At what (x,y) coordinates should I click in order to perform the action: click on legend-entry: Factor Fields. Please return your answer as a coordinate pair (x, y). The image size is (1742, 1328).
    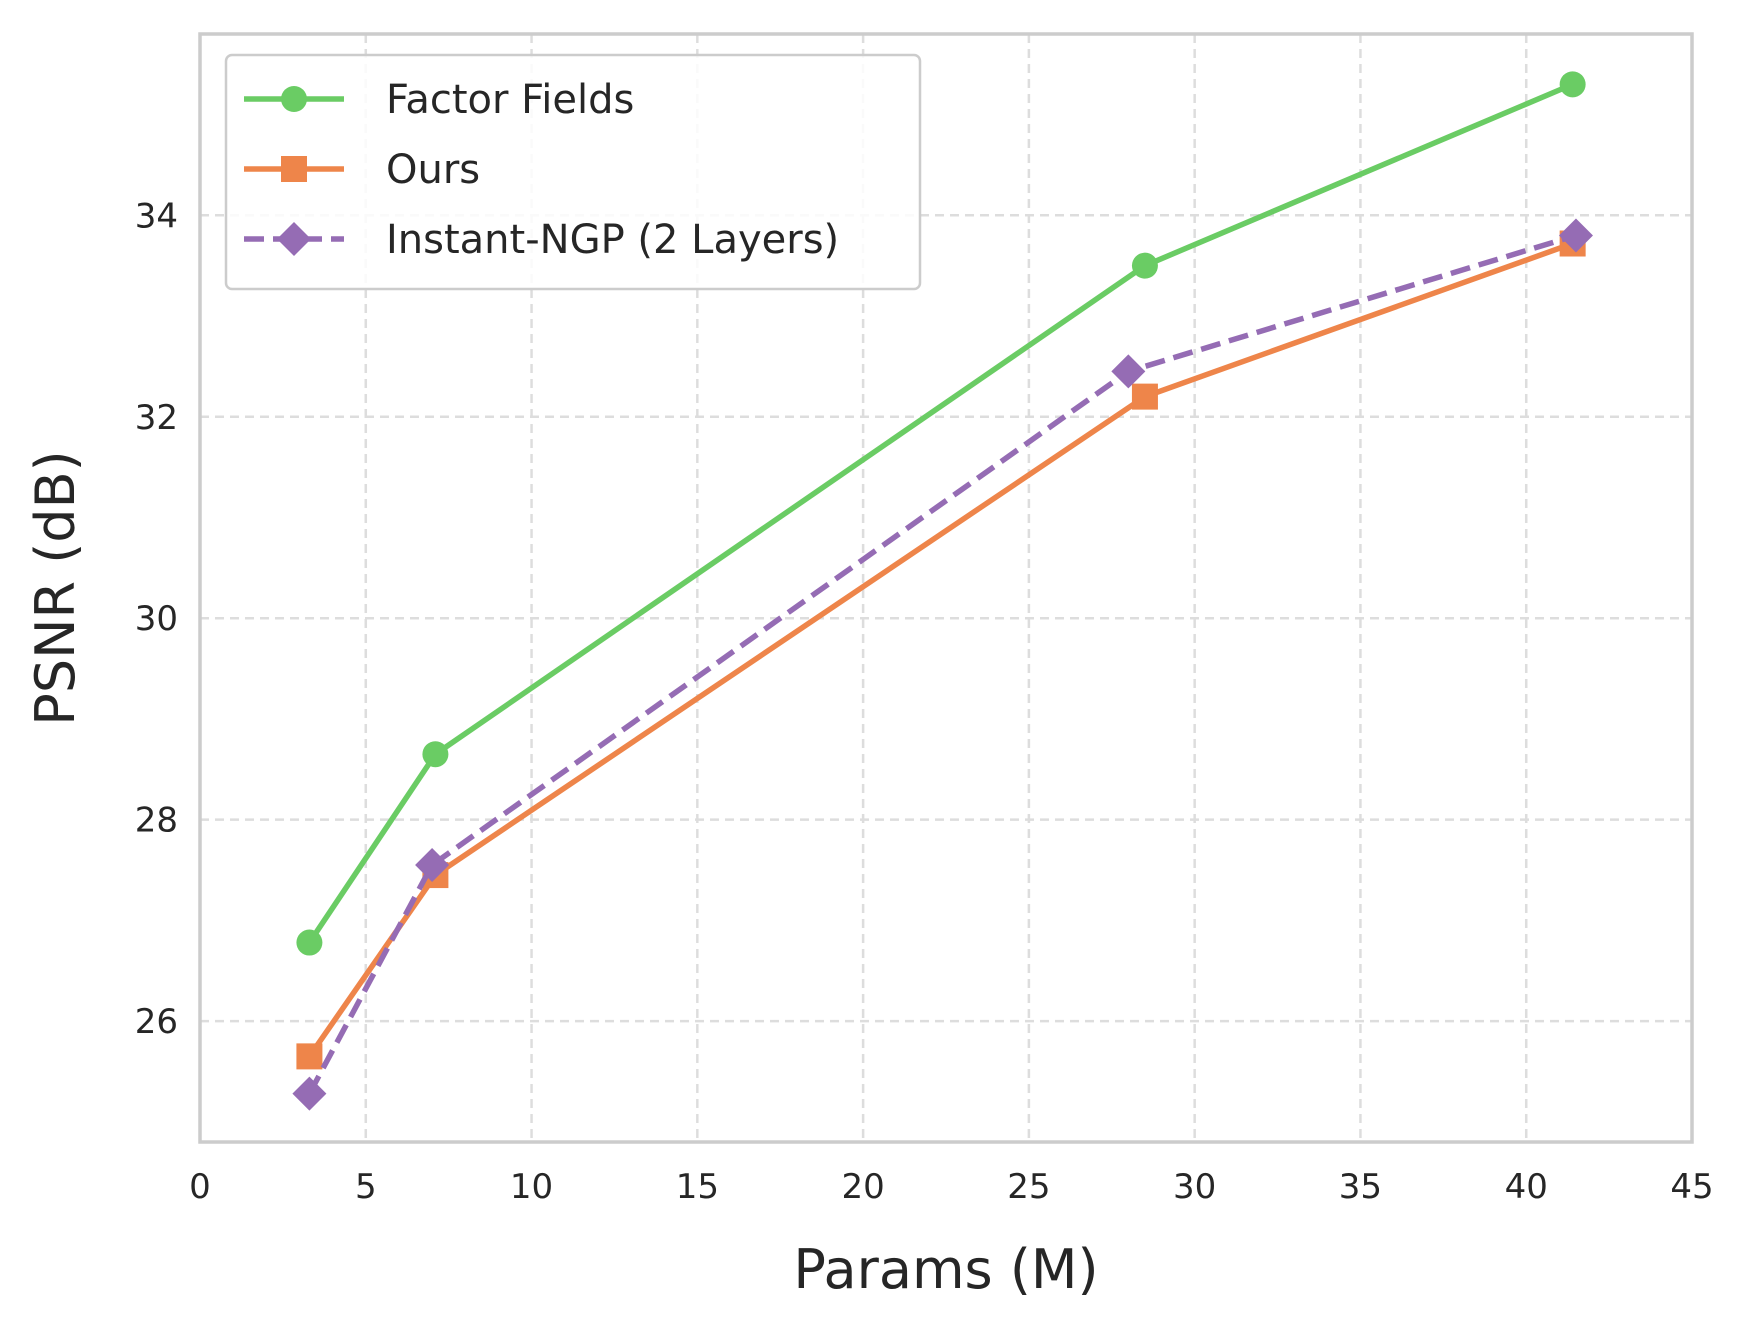
    Looking at the image, I should click on (439, 100).